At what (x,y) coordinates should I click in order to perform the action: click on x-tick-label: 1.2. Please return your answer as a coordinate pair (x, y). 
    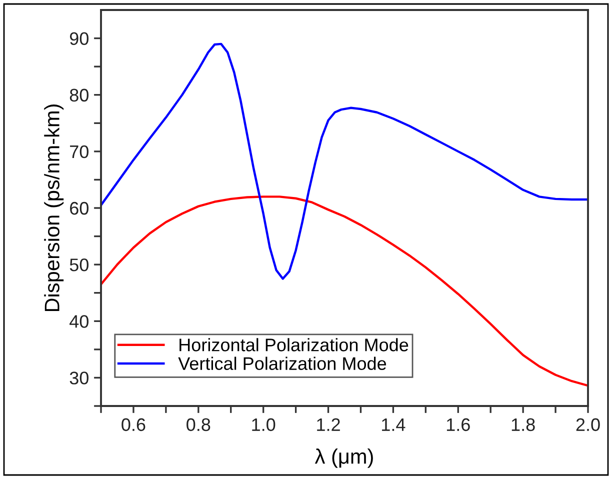
    Looking at the image, I should click on (328, 424).